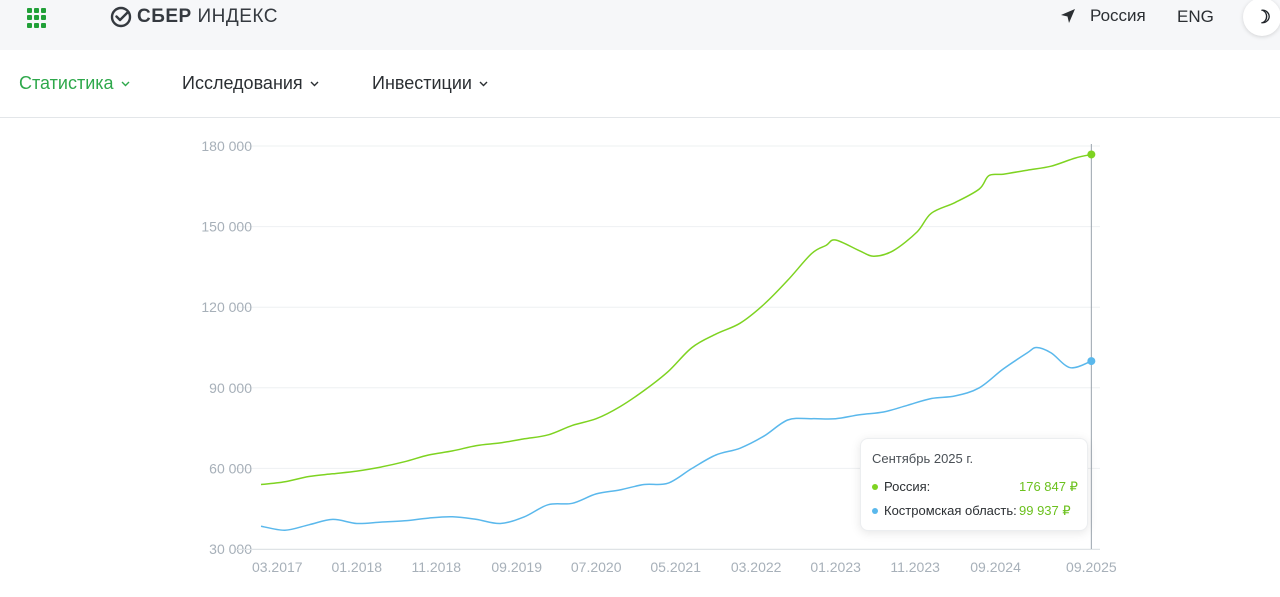  I want to click on tooltip-row-russia: Россия:, so click(901, 486).